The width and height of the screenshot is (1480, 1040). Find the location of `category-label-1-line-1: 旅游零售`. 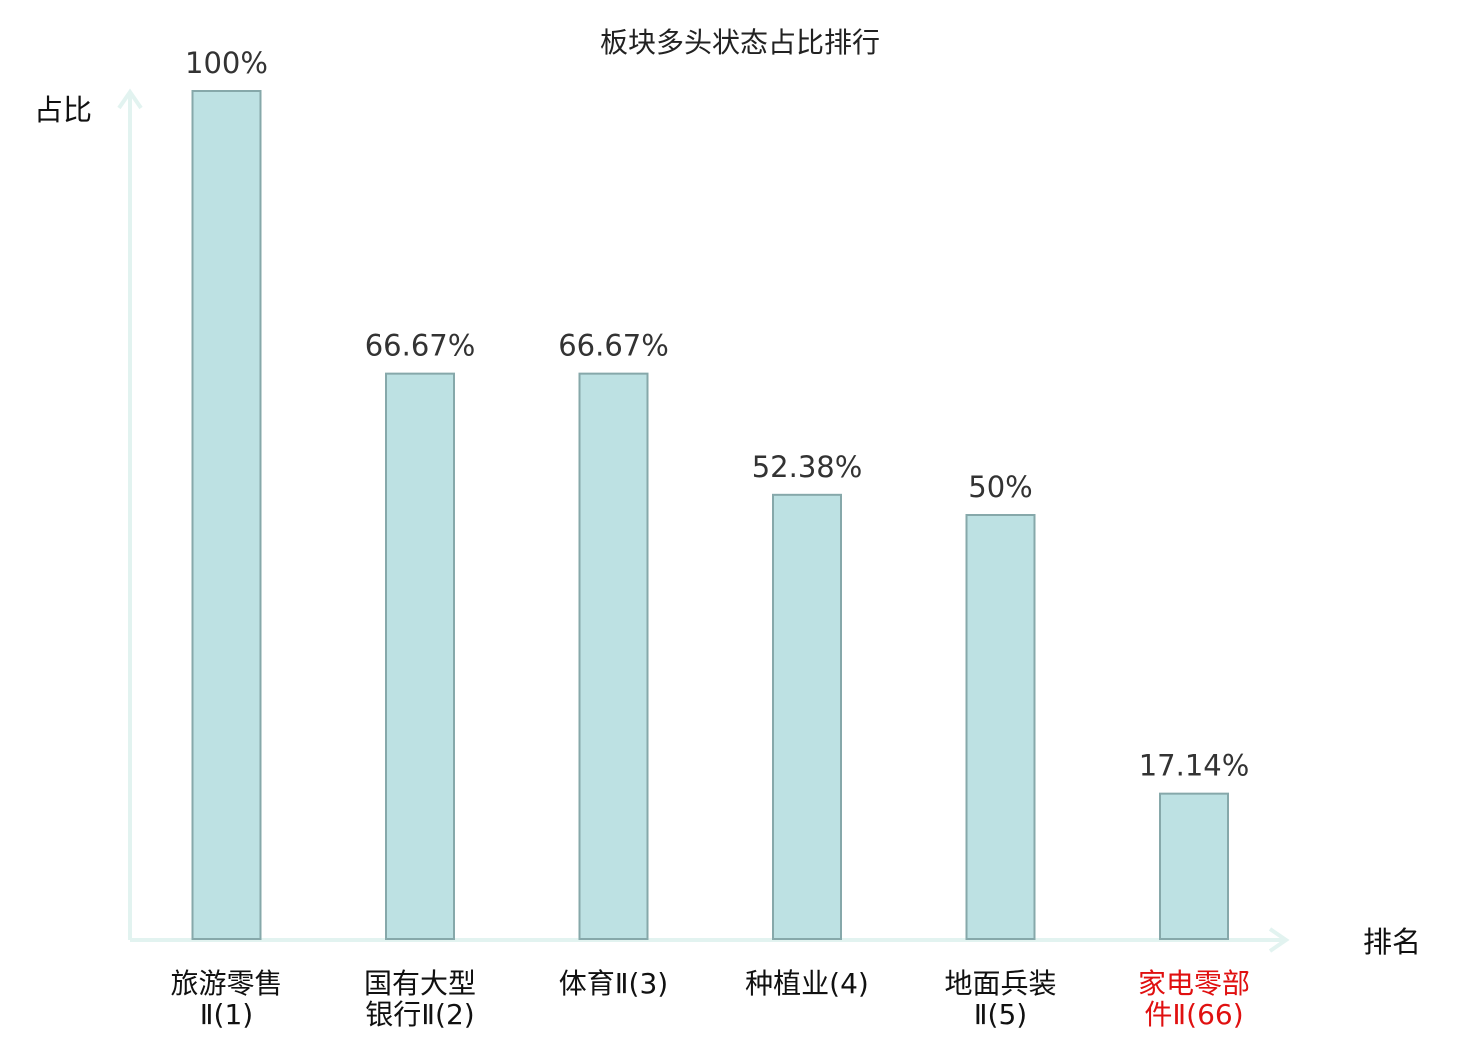

category-label-1-line-1: 旅游零售 is located at coordinates (226, 983).